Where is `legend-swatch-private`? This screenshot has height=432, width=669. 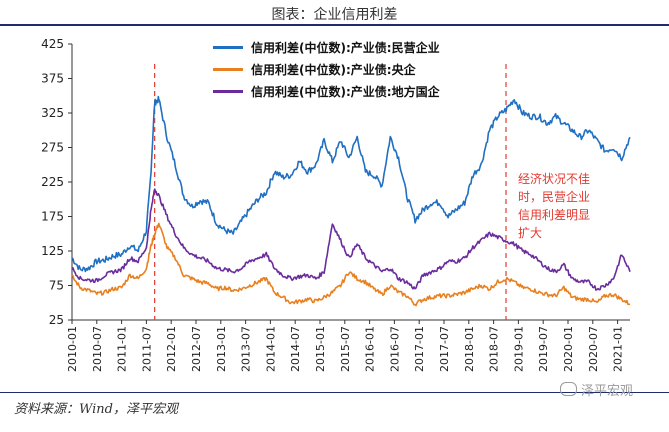 legend-swatch-private is located at coordinates (228, 47).